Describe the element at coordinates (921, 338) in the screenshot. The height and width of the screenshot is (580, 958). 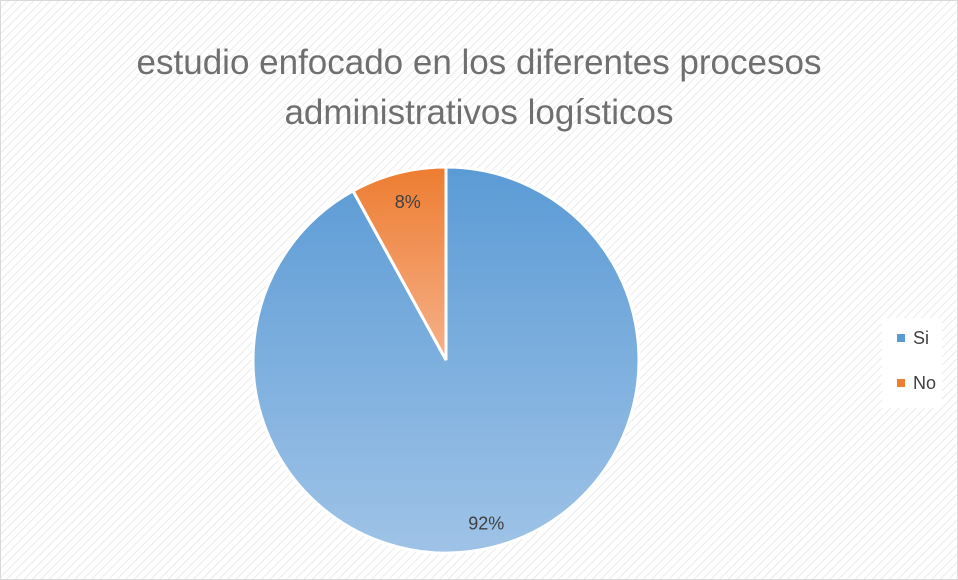
I see `legend-label: Si` at that location.